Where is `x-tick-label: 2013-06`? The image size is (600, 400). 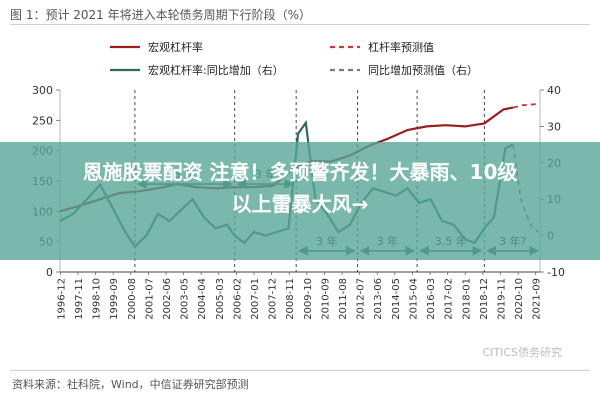
x-tick-label: 2013-06 is located at coordinates (378, 299).